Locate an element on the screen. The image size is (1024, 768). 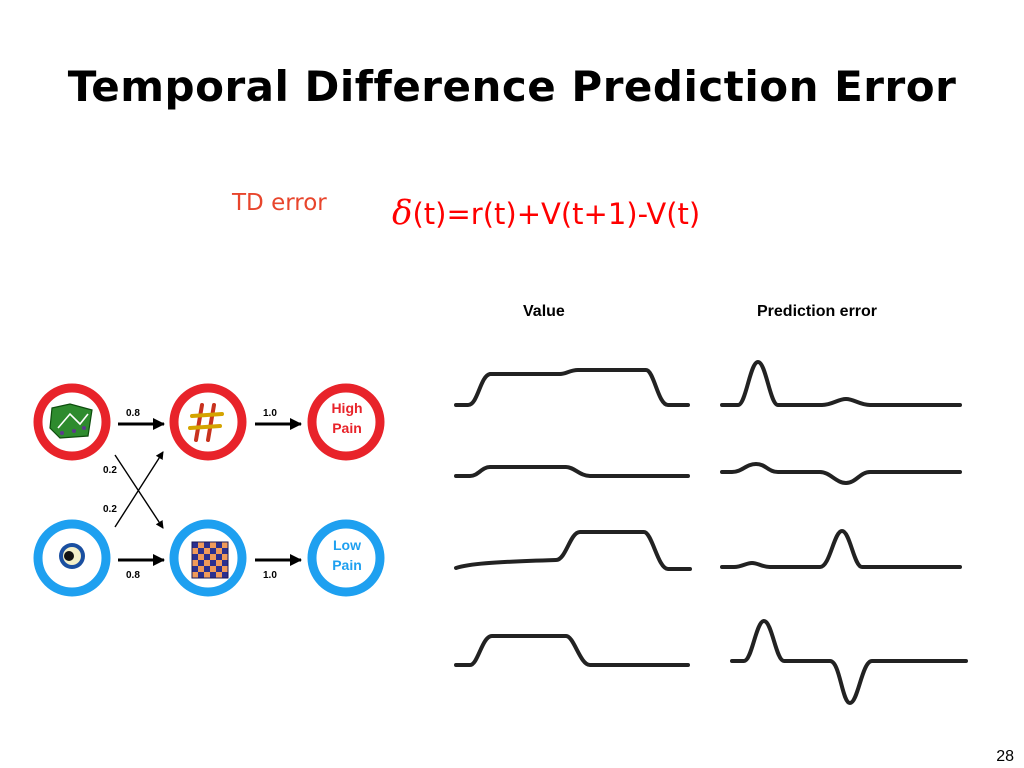
low-pain-label-line2: Pain is located at coordinates (347, 565).